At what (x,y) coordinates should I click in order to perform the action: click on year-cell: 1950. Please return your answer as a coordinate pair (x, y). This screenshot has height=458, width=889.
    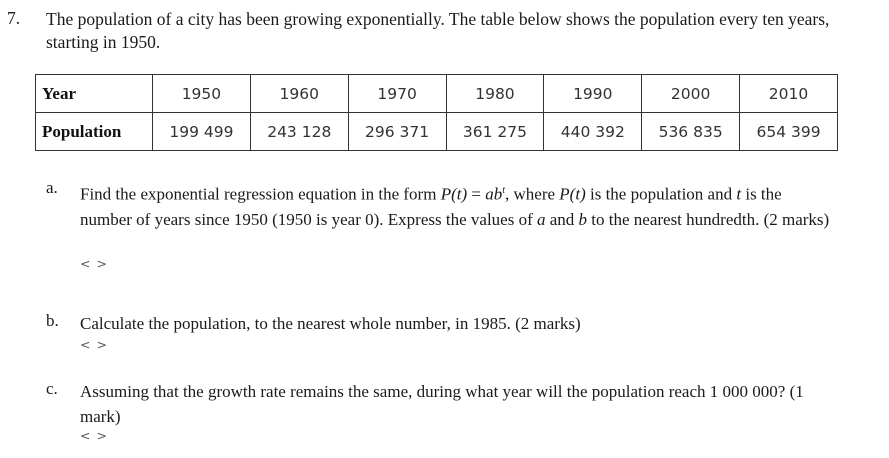
    Looking at the image, I should click on (201, 93).